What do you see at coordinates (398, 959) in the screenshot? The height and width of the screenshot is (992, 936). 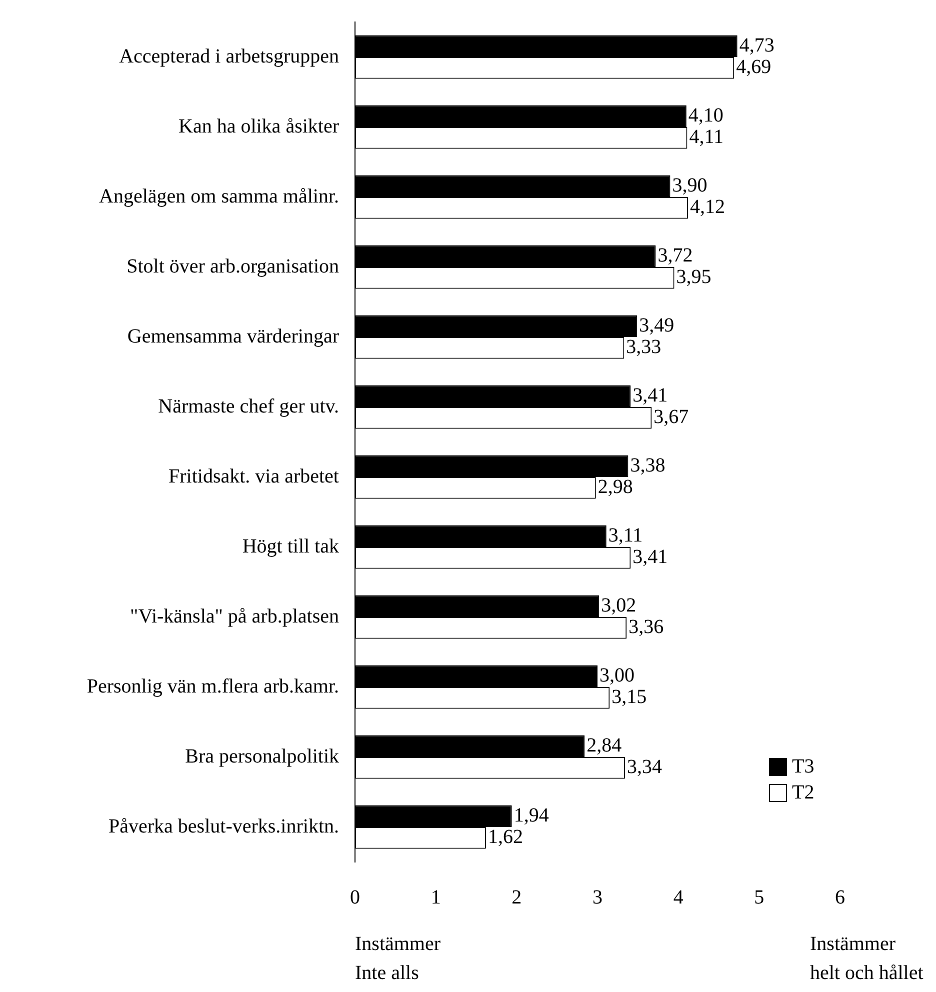 I see `text: Instämmer Inte alls` at bounding box center [398, 959].